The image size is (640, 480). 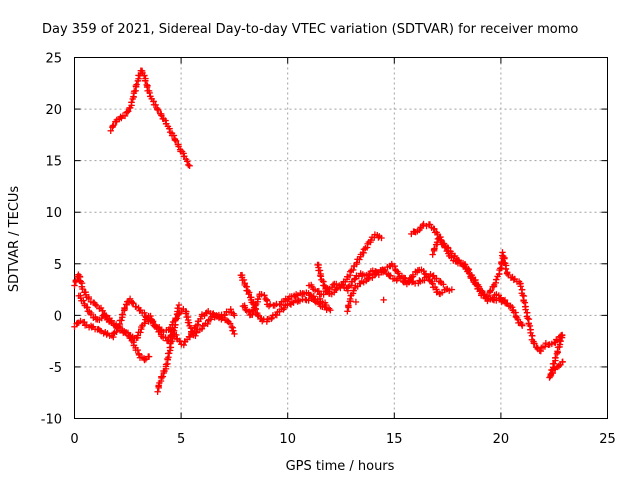 I want to click on y-tick-label: -10, so click(x=51, y=420).